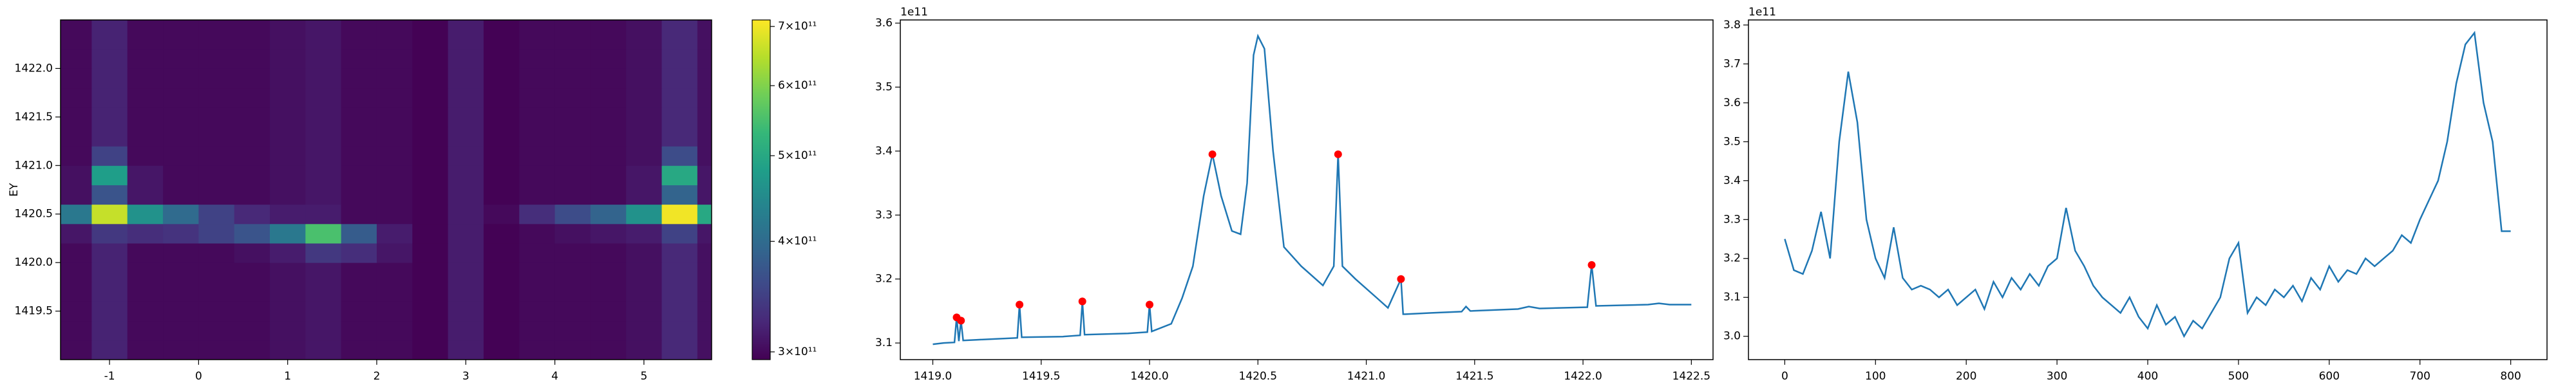  Describe the element at coordinates (1732, 102) in the screenshot. I see `y-tick-label: 3.6` at that location.